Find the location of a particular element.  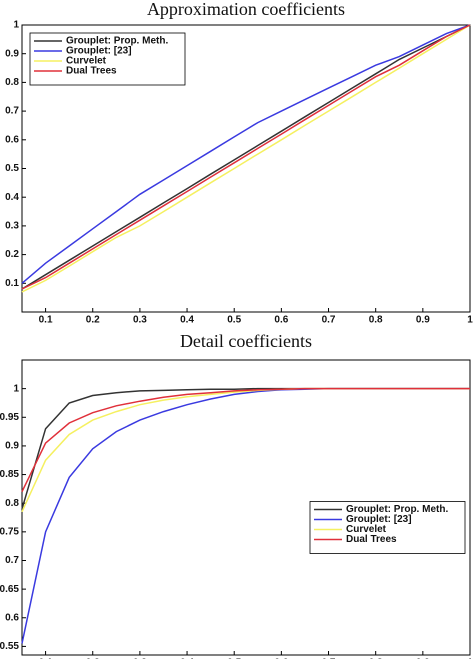

y-tick-label: 0.1 is located at coordinates (12, 283).